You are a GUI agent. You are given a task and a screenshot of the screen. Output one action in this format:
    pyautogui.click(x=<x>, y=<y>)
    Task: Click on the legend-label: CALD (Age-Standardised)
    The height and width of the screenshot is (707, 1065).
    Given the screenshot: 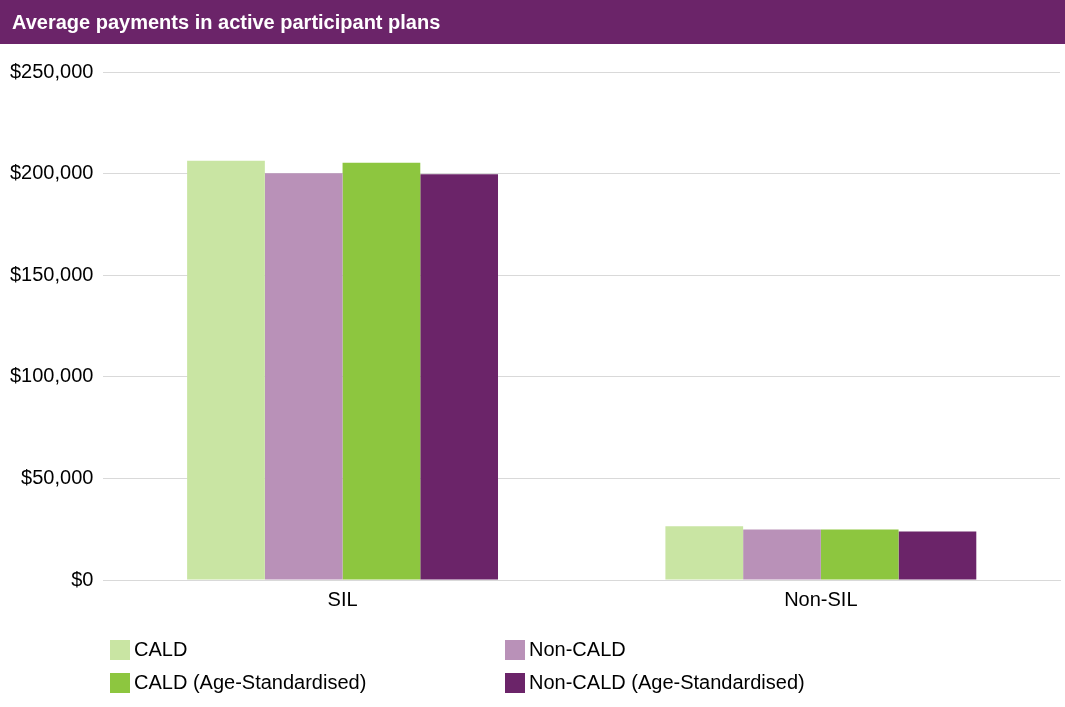 What is the action you would take?
    pyautogui.click(x=250, y=682)
    